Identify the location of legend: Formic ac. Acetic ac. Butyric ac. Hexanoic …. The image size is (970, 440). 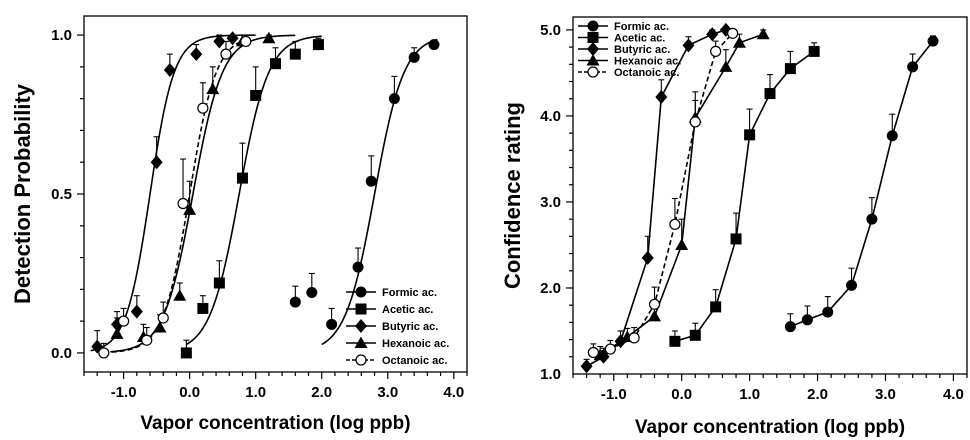
(397, 326).